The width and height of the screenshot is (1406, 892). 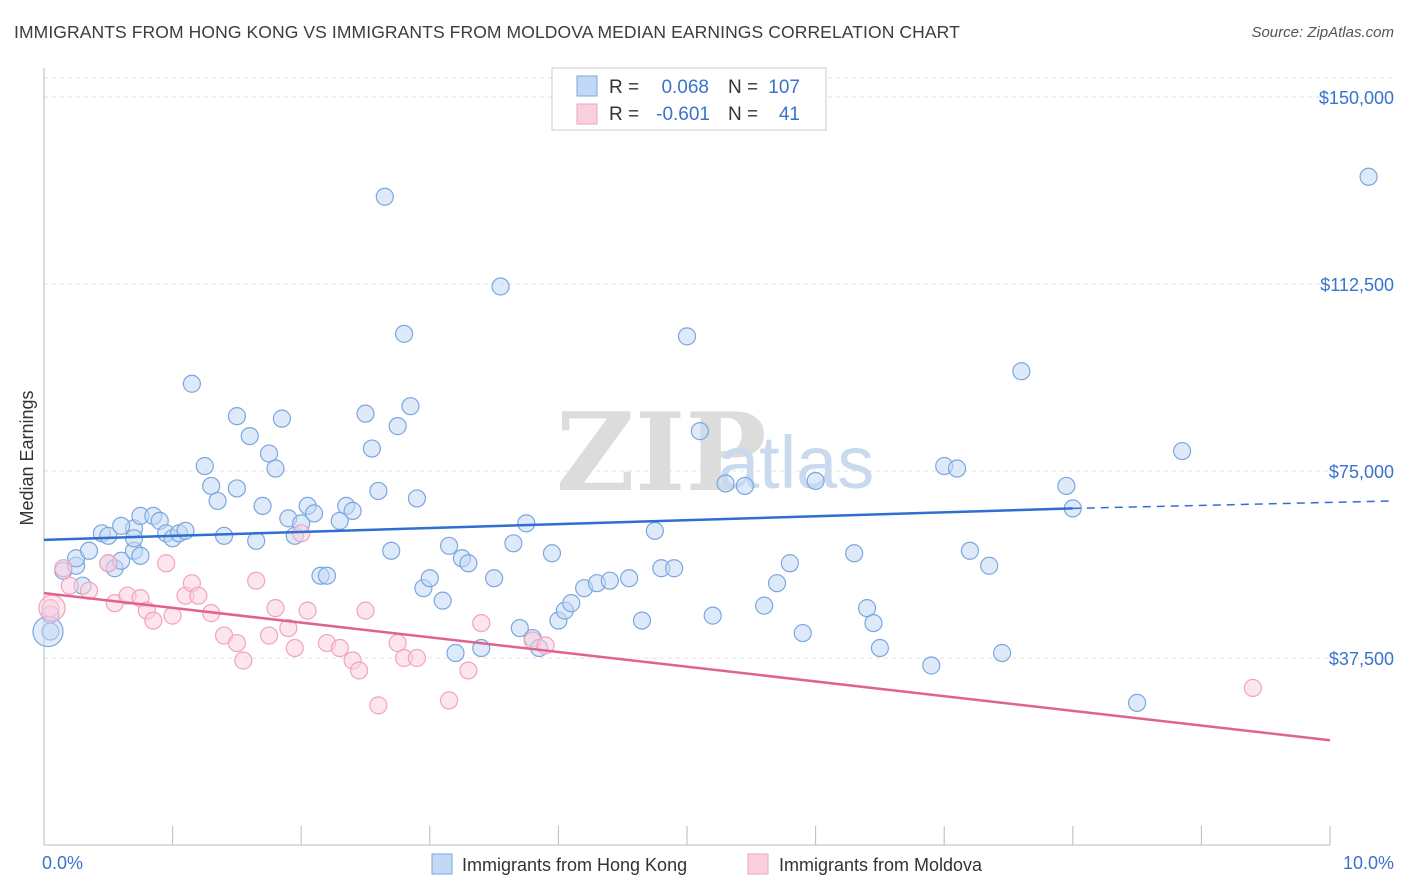 I want to click on watermark-zip: ZIP, so click(x=661, y=453).